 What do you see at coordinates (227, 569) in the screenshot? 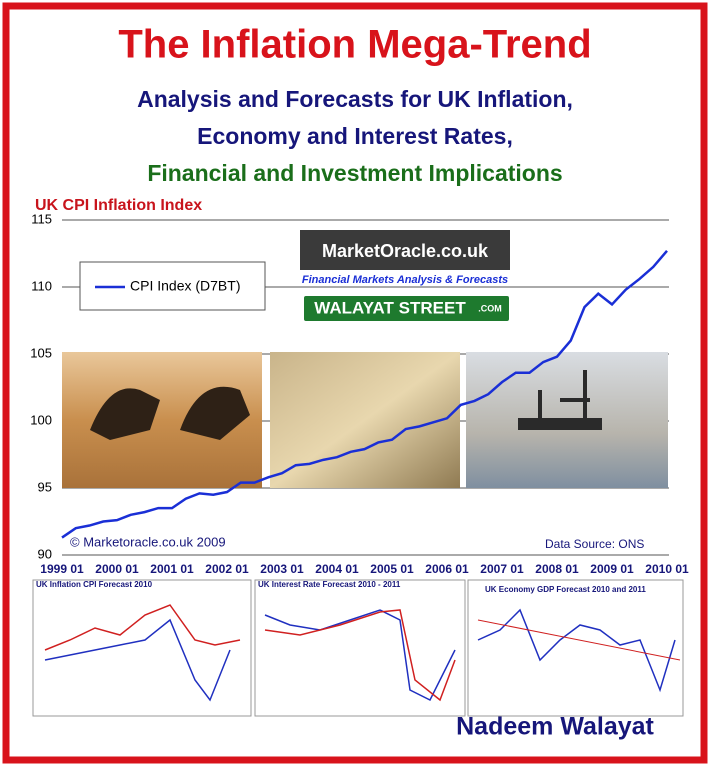
I see `x-tick-label: 2002 01` at bounding box center [227, 569].